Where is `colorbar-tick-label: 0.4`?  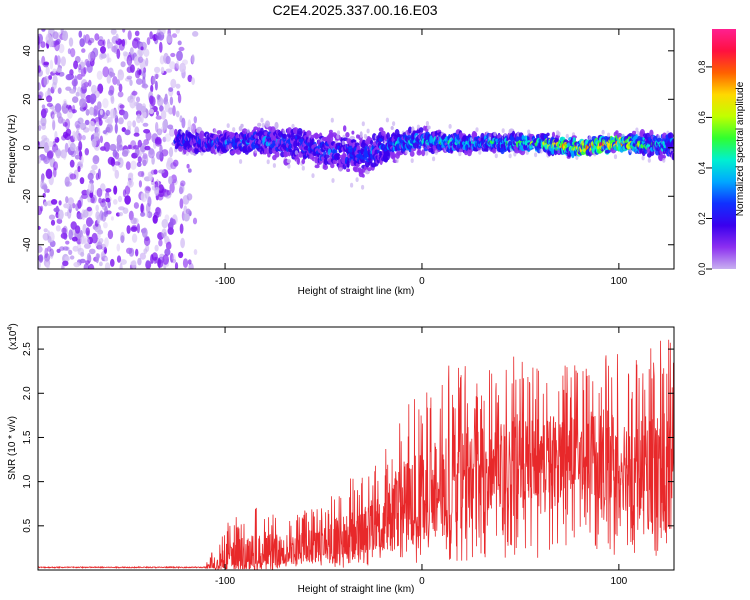
colorbar-tick-label: 0.4 is located at coordinates (702, 168).